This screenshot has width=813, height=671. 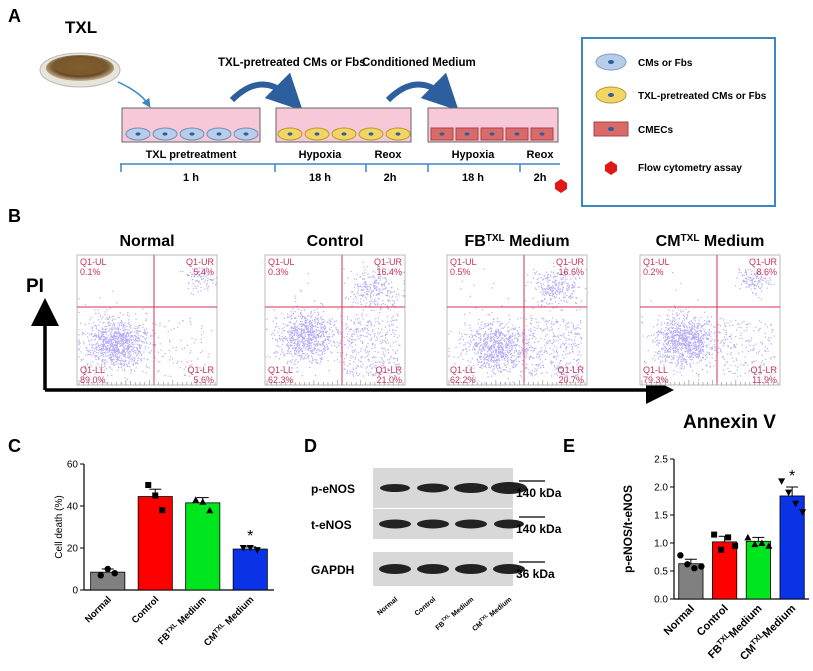 What do you see at coordinates (474, 241) in the screenshot?
I see `label-main: FB` at bounding box center [474, 241].